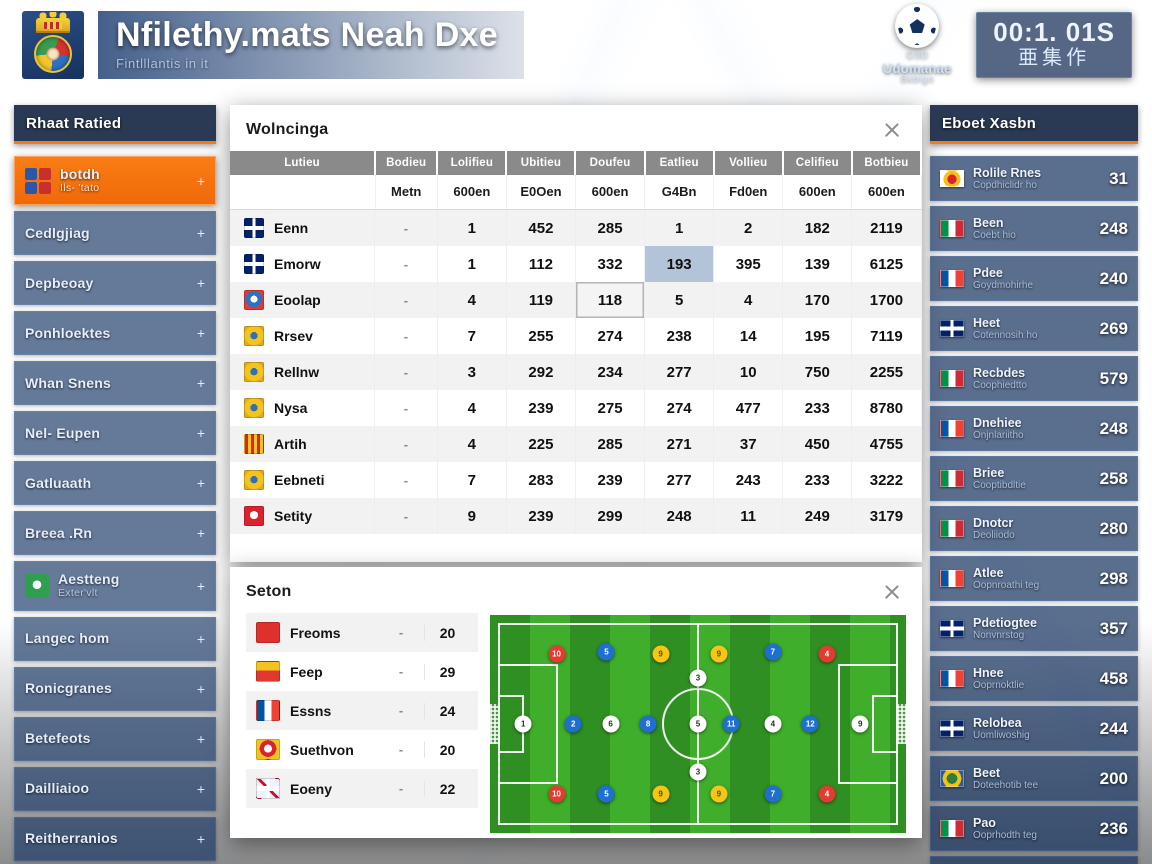 The width and height of the screenshot is (1152, 864). What do you see at coordinates (886, 264) in the screenshot?
I see `data-cell: 6125` at bounding box center [886, 264].